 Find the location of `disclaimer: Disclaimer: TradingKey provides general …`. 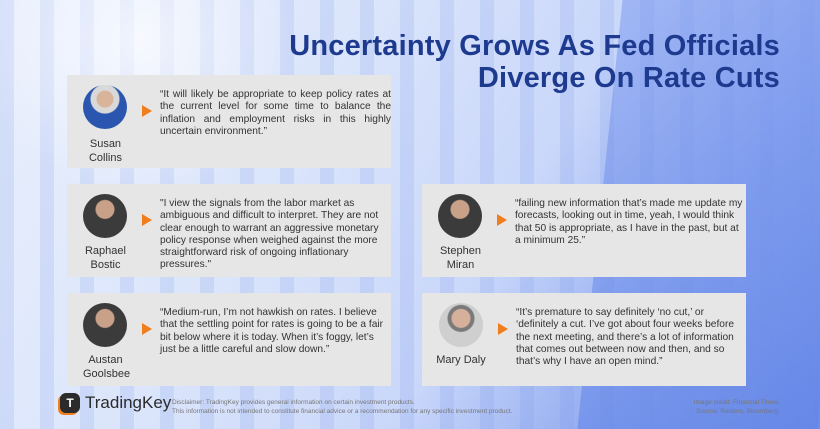

disclaimer: Disclaimer: TradingKey provides general … is located at coordinates (342, 407).